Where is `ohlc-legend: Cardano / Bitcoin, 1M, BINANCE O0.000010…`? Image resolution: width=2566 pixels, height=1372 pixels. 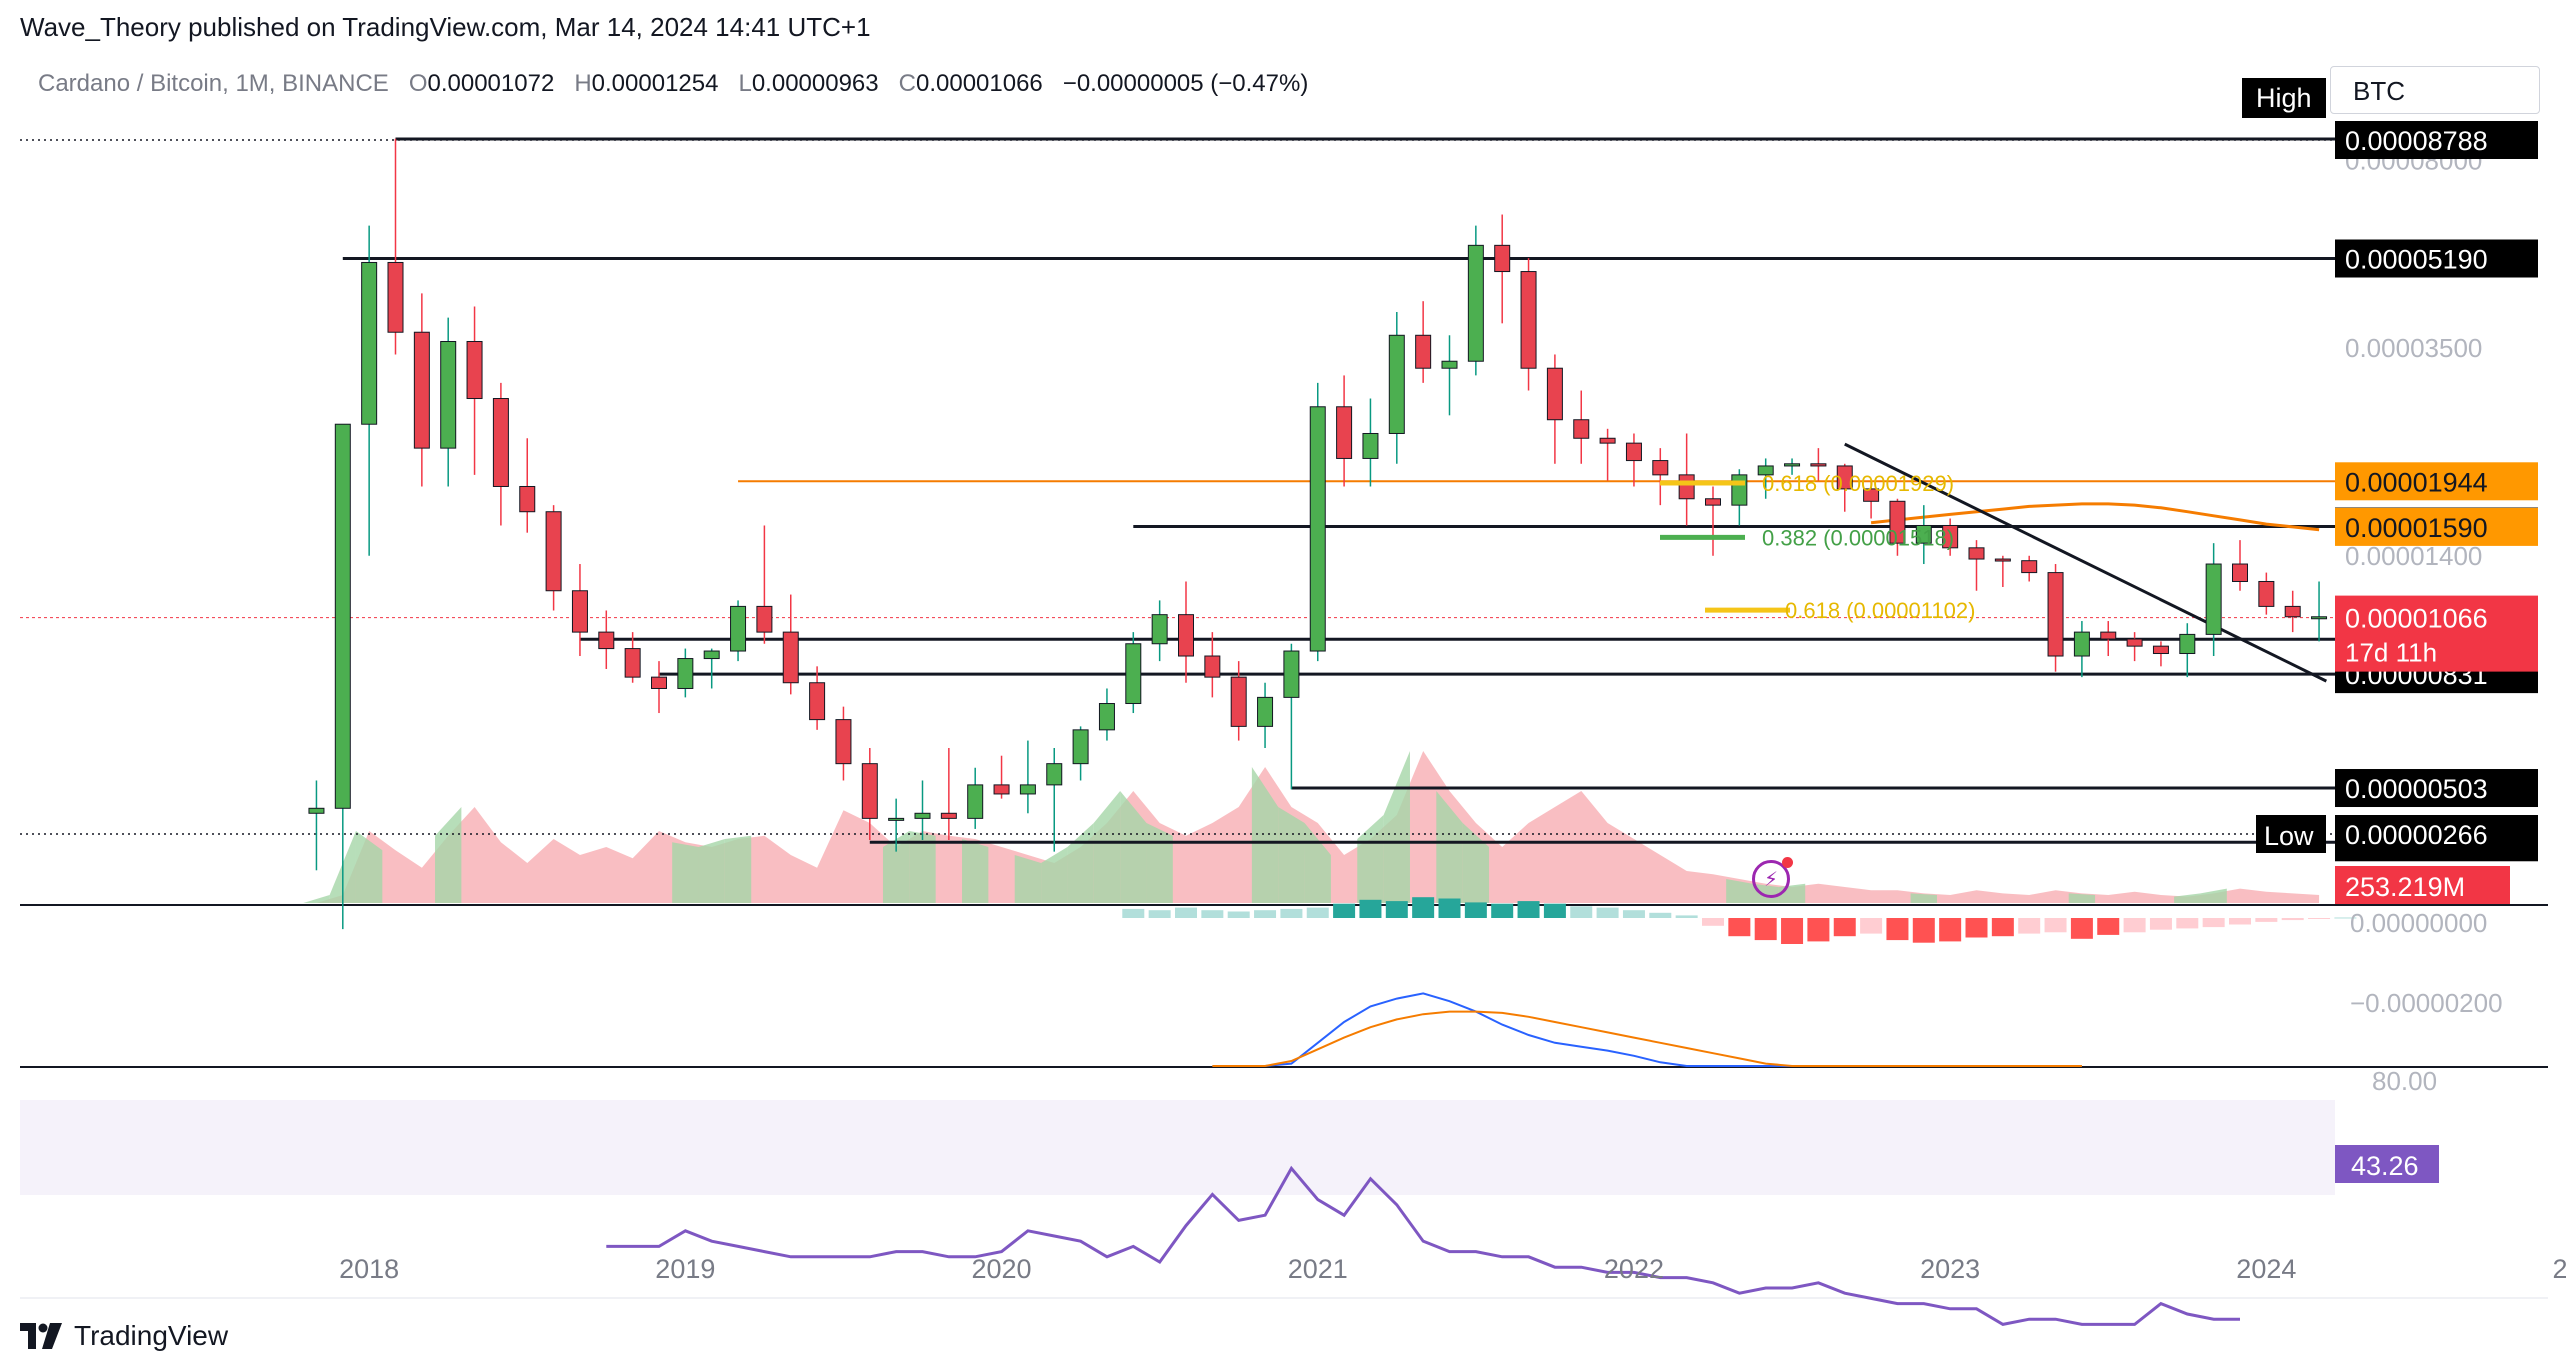 ohlc-legend: Cardano / Bitcoin, 1M, BINANCE O0.000010… is located at coordinates (673, 84).